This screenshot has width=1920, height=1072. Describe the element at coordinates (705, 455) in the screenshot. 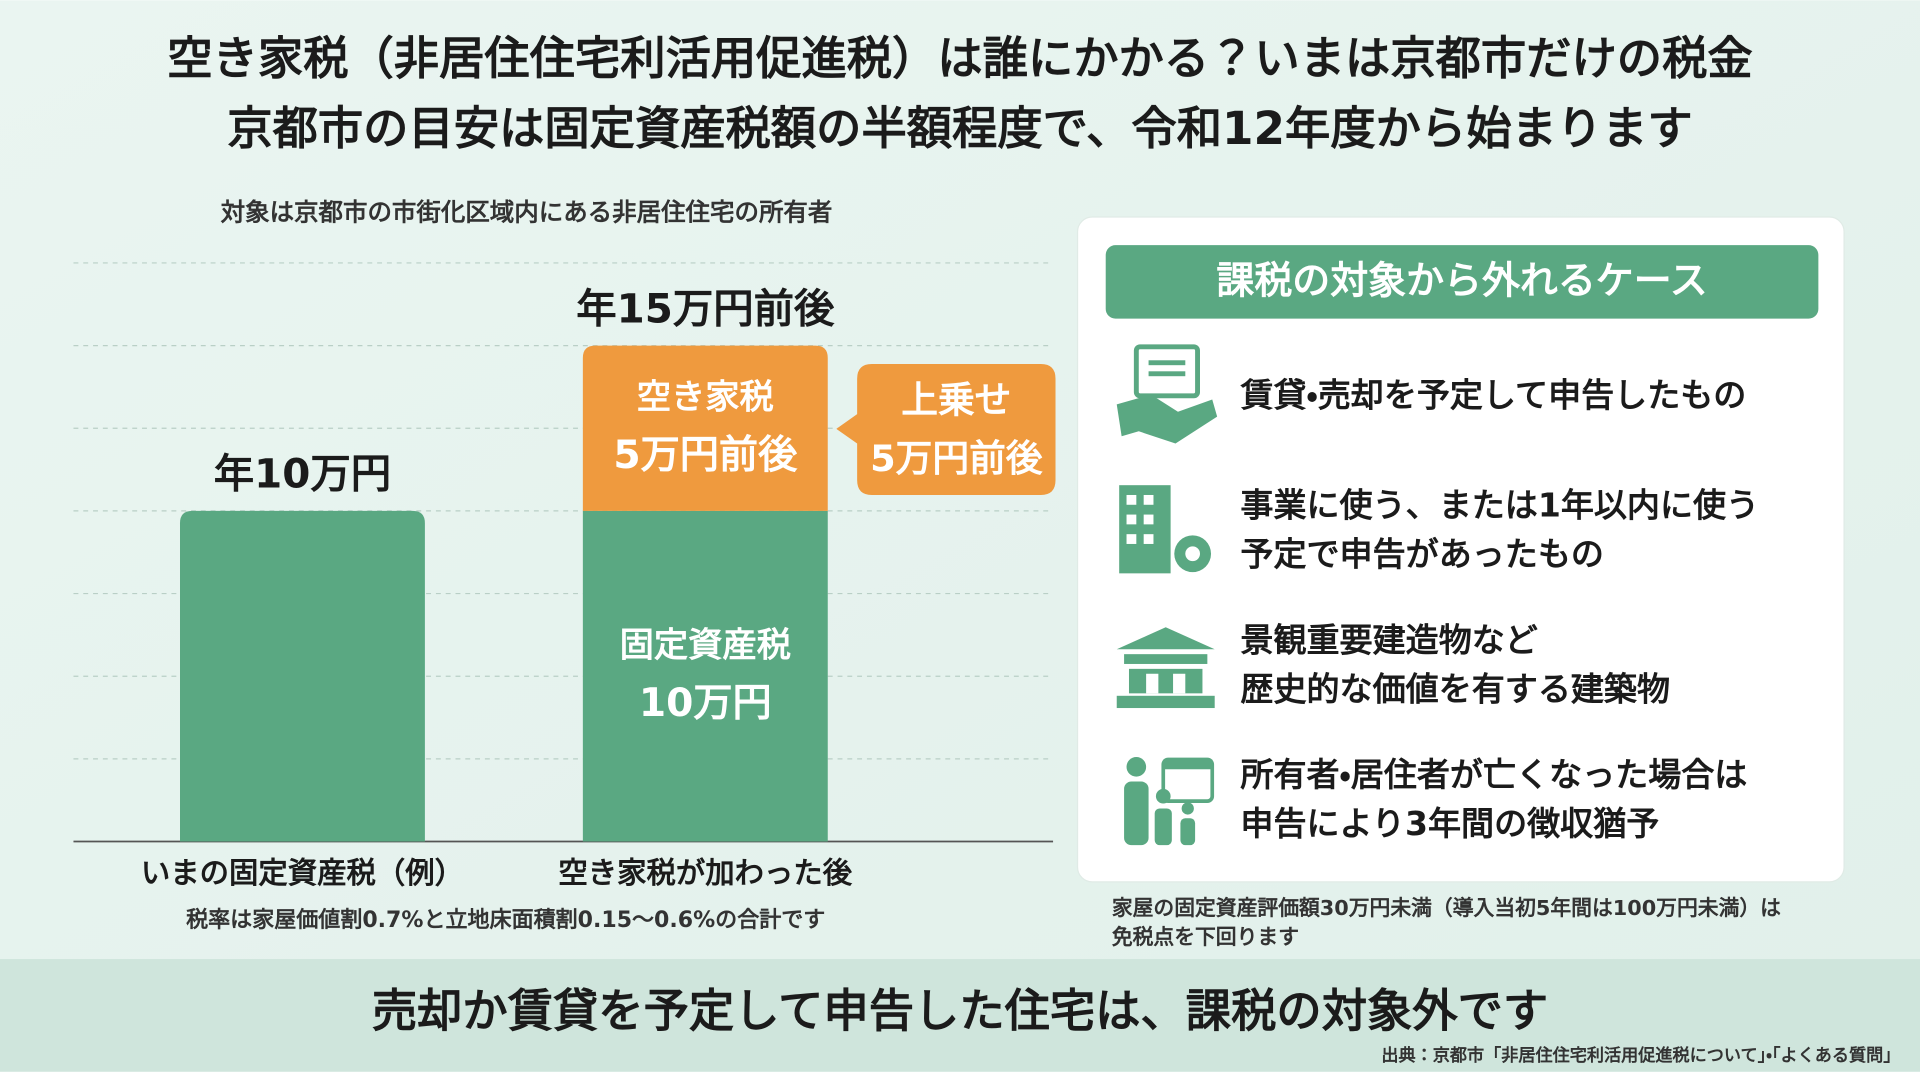

I see `value-label: 5万円前後` at that location.